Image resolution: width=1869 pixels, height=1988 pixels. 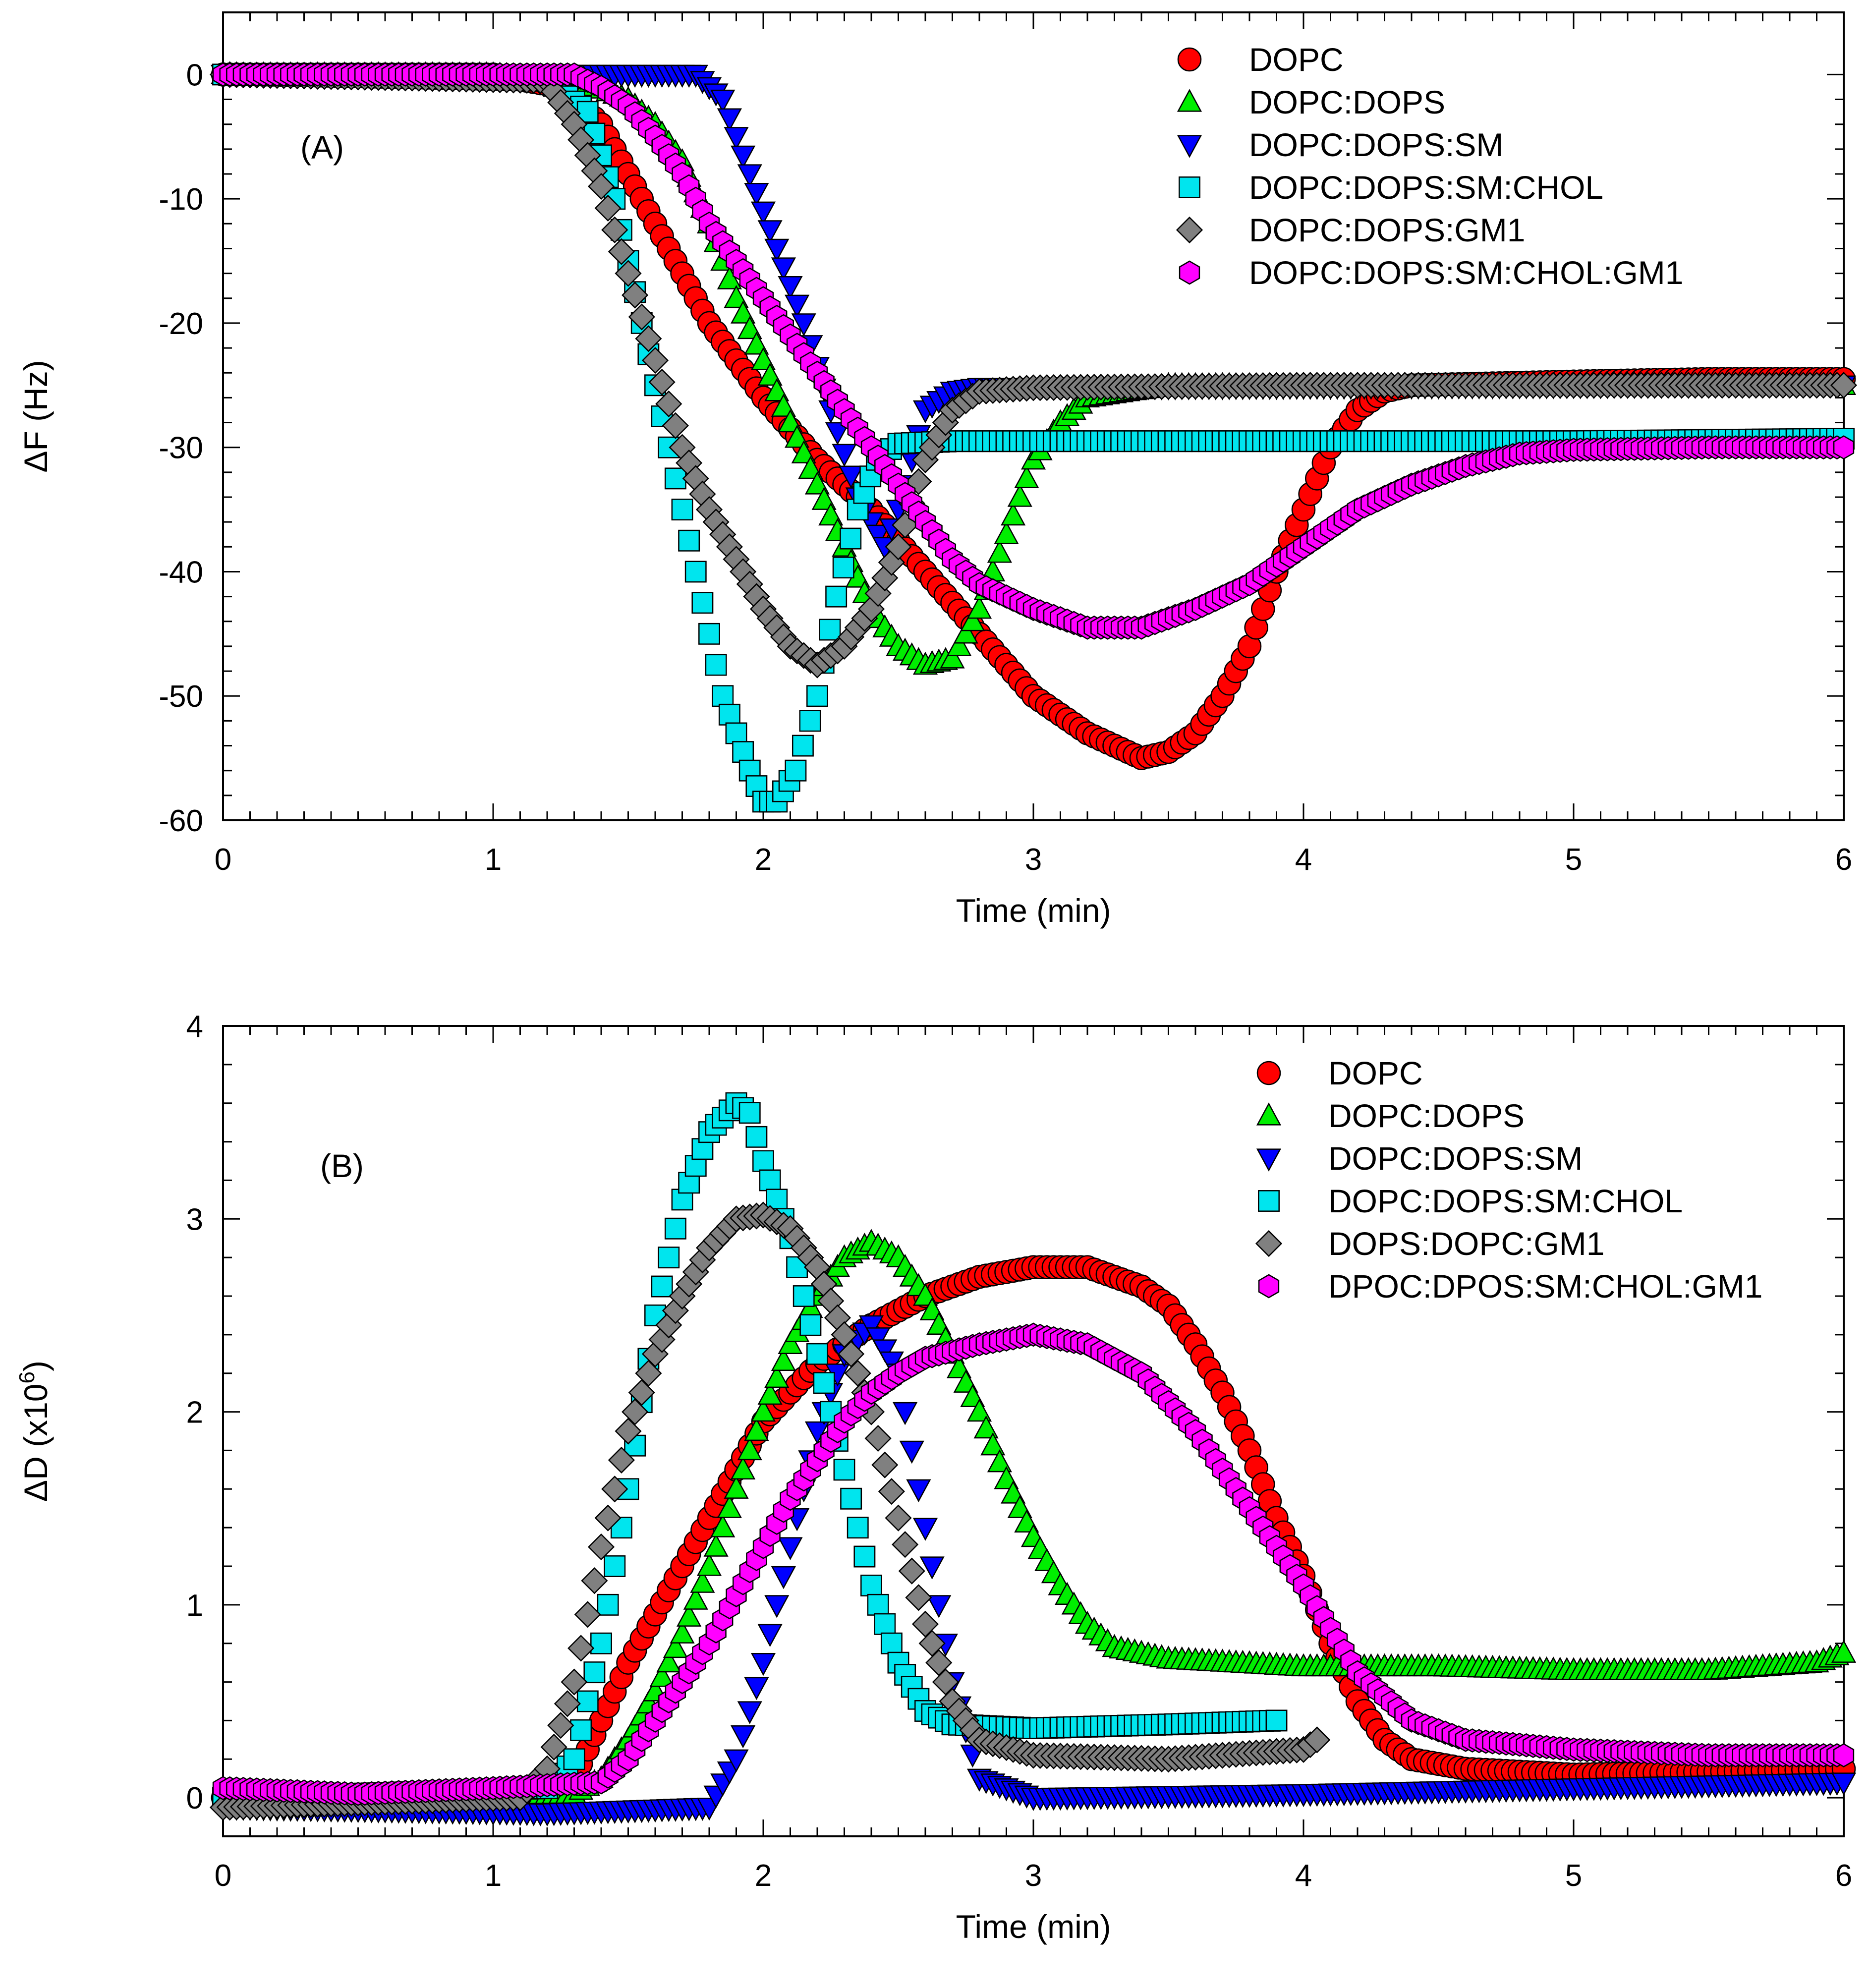 What do you see at coordinates (195, 1606) in the screenshot?
I see `y-tick-label: 1` at bounding box center [195, 1606].